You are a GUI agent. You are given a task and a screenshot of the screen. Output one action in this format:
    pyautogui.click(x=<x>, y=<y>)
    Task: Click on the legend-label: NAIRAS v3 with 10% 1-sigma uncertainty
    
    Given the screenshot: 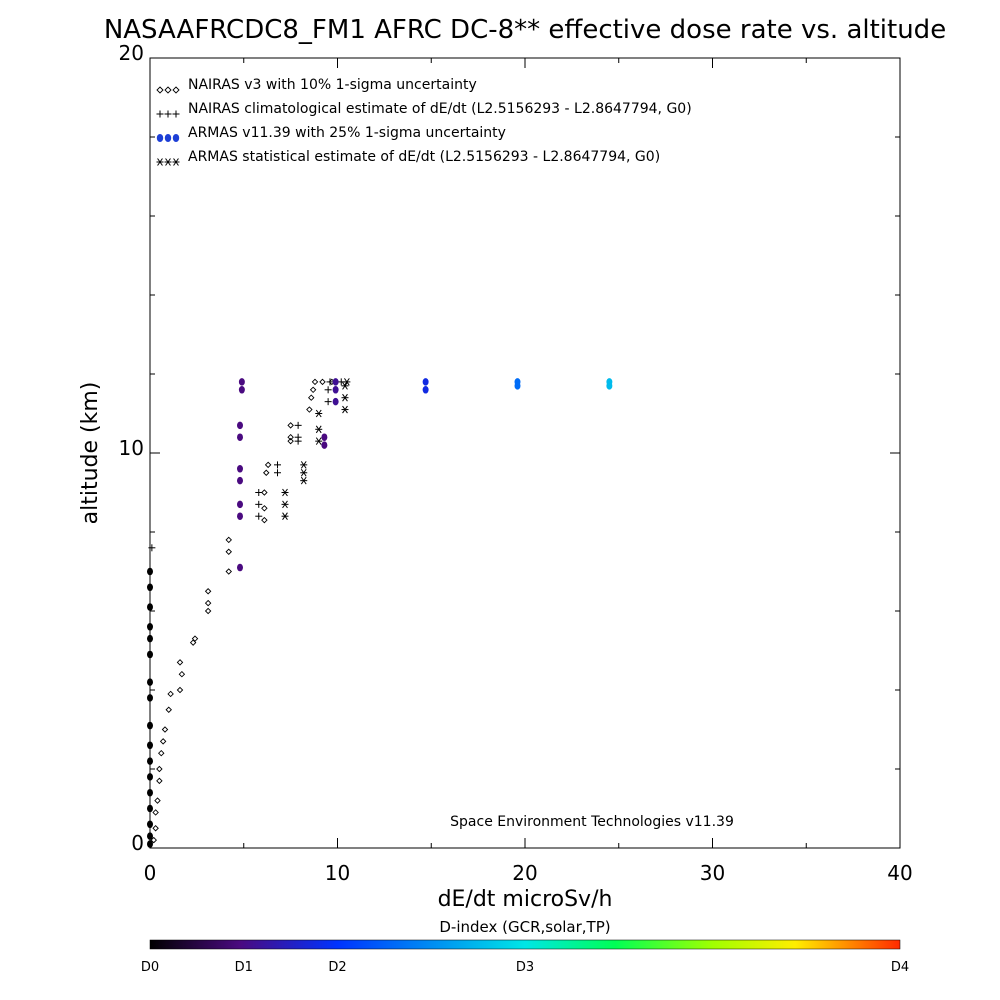 What is the action you would take?
    pyautogui.click(x=332, y=85)
    